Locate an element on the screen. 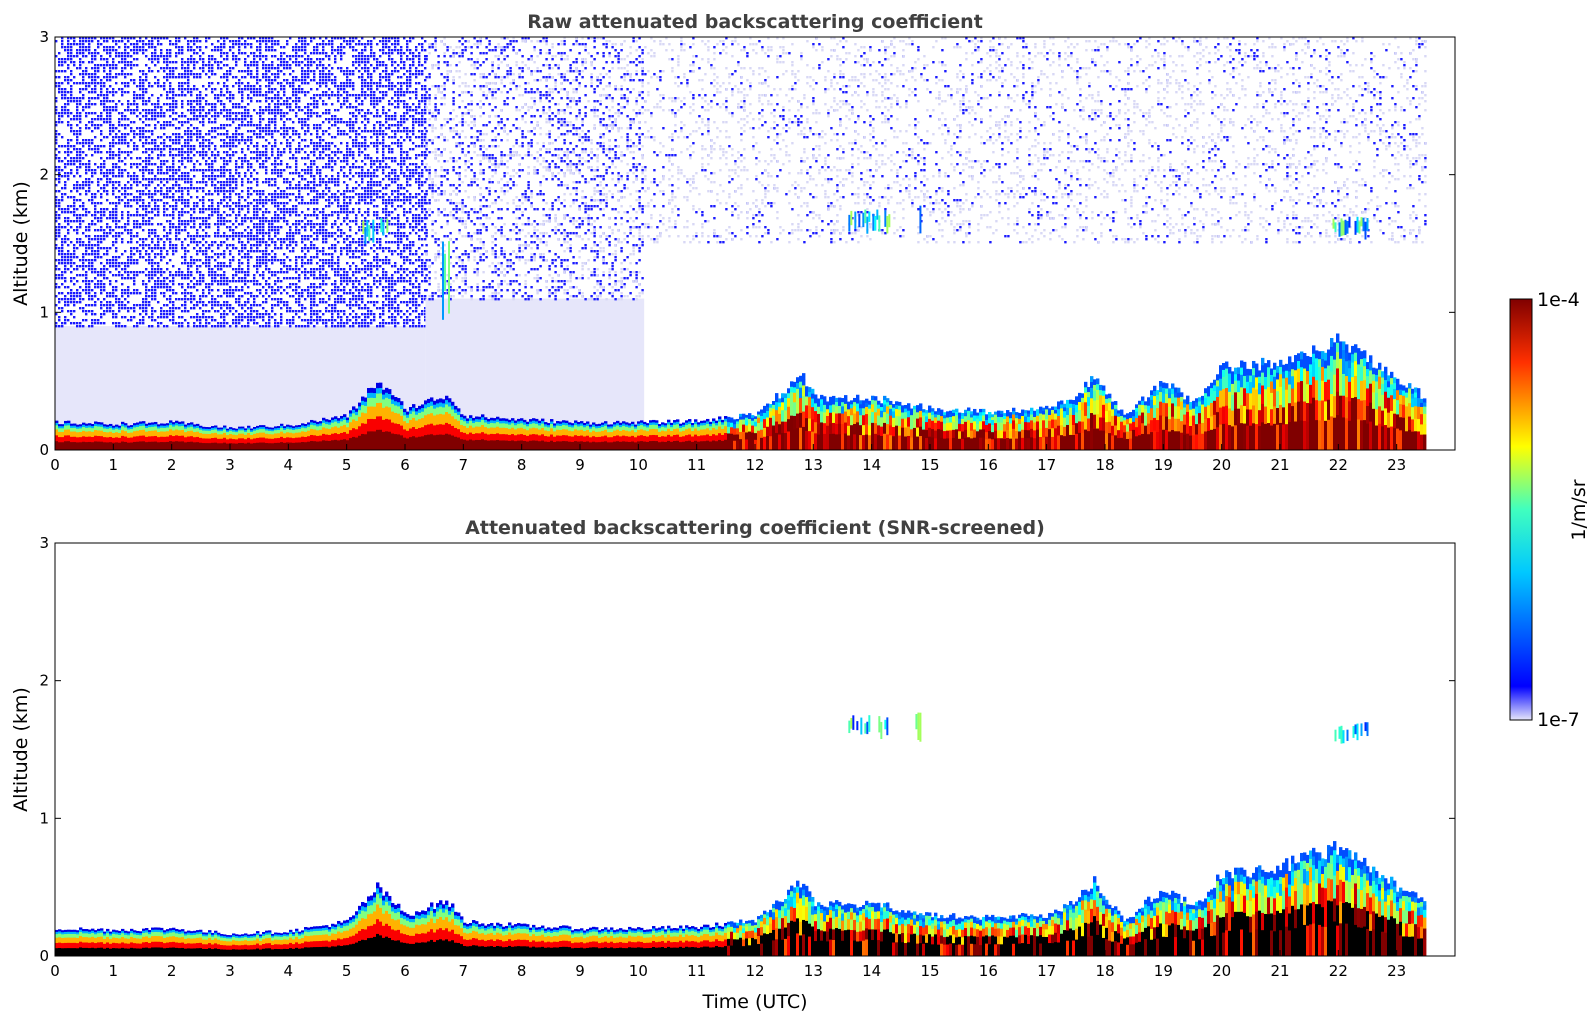  colorbar-unit-label: 1/m/sr is located at coordinates (1579, 509).